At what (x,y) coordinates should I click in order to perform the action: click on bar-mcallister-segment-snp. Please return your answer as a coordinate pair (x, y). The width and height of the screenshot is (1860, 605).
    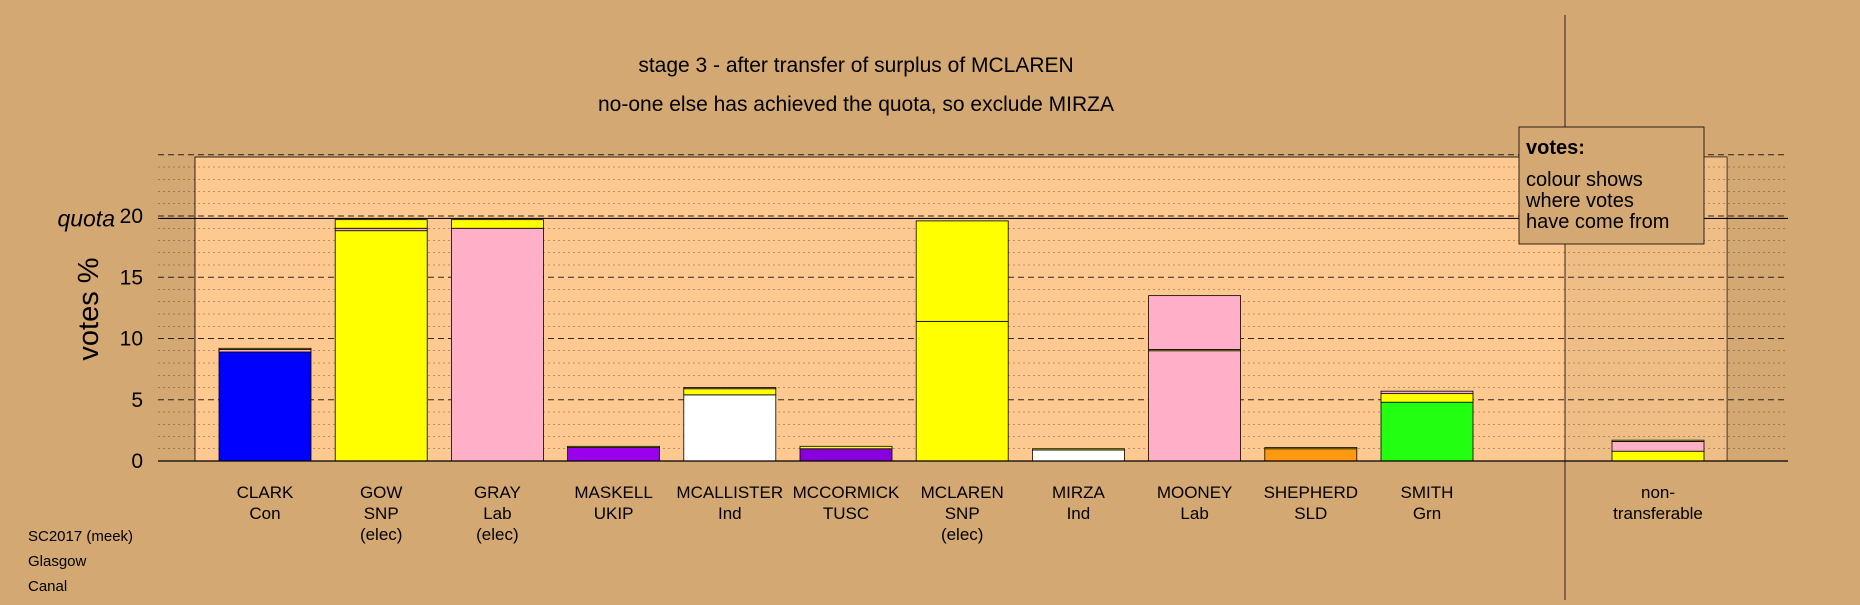
    Looking at the image, I should click on (730, 392).